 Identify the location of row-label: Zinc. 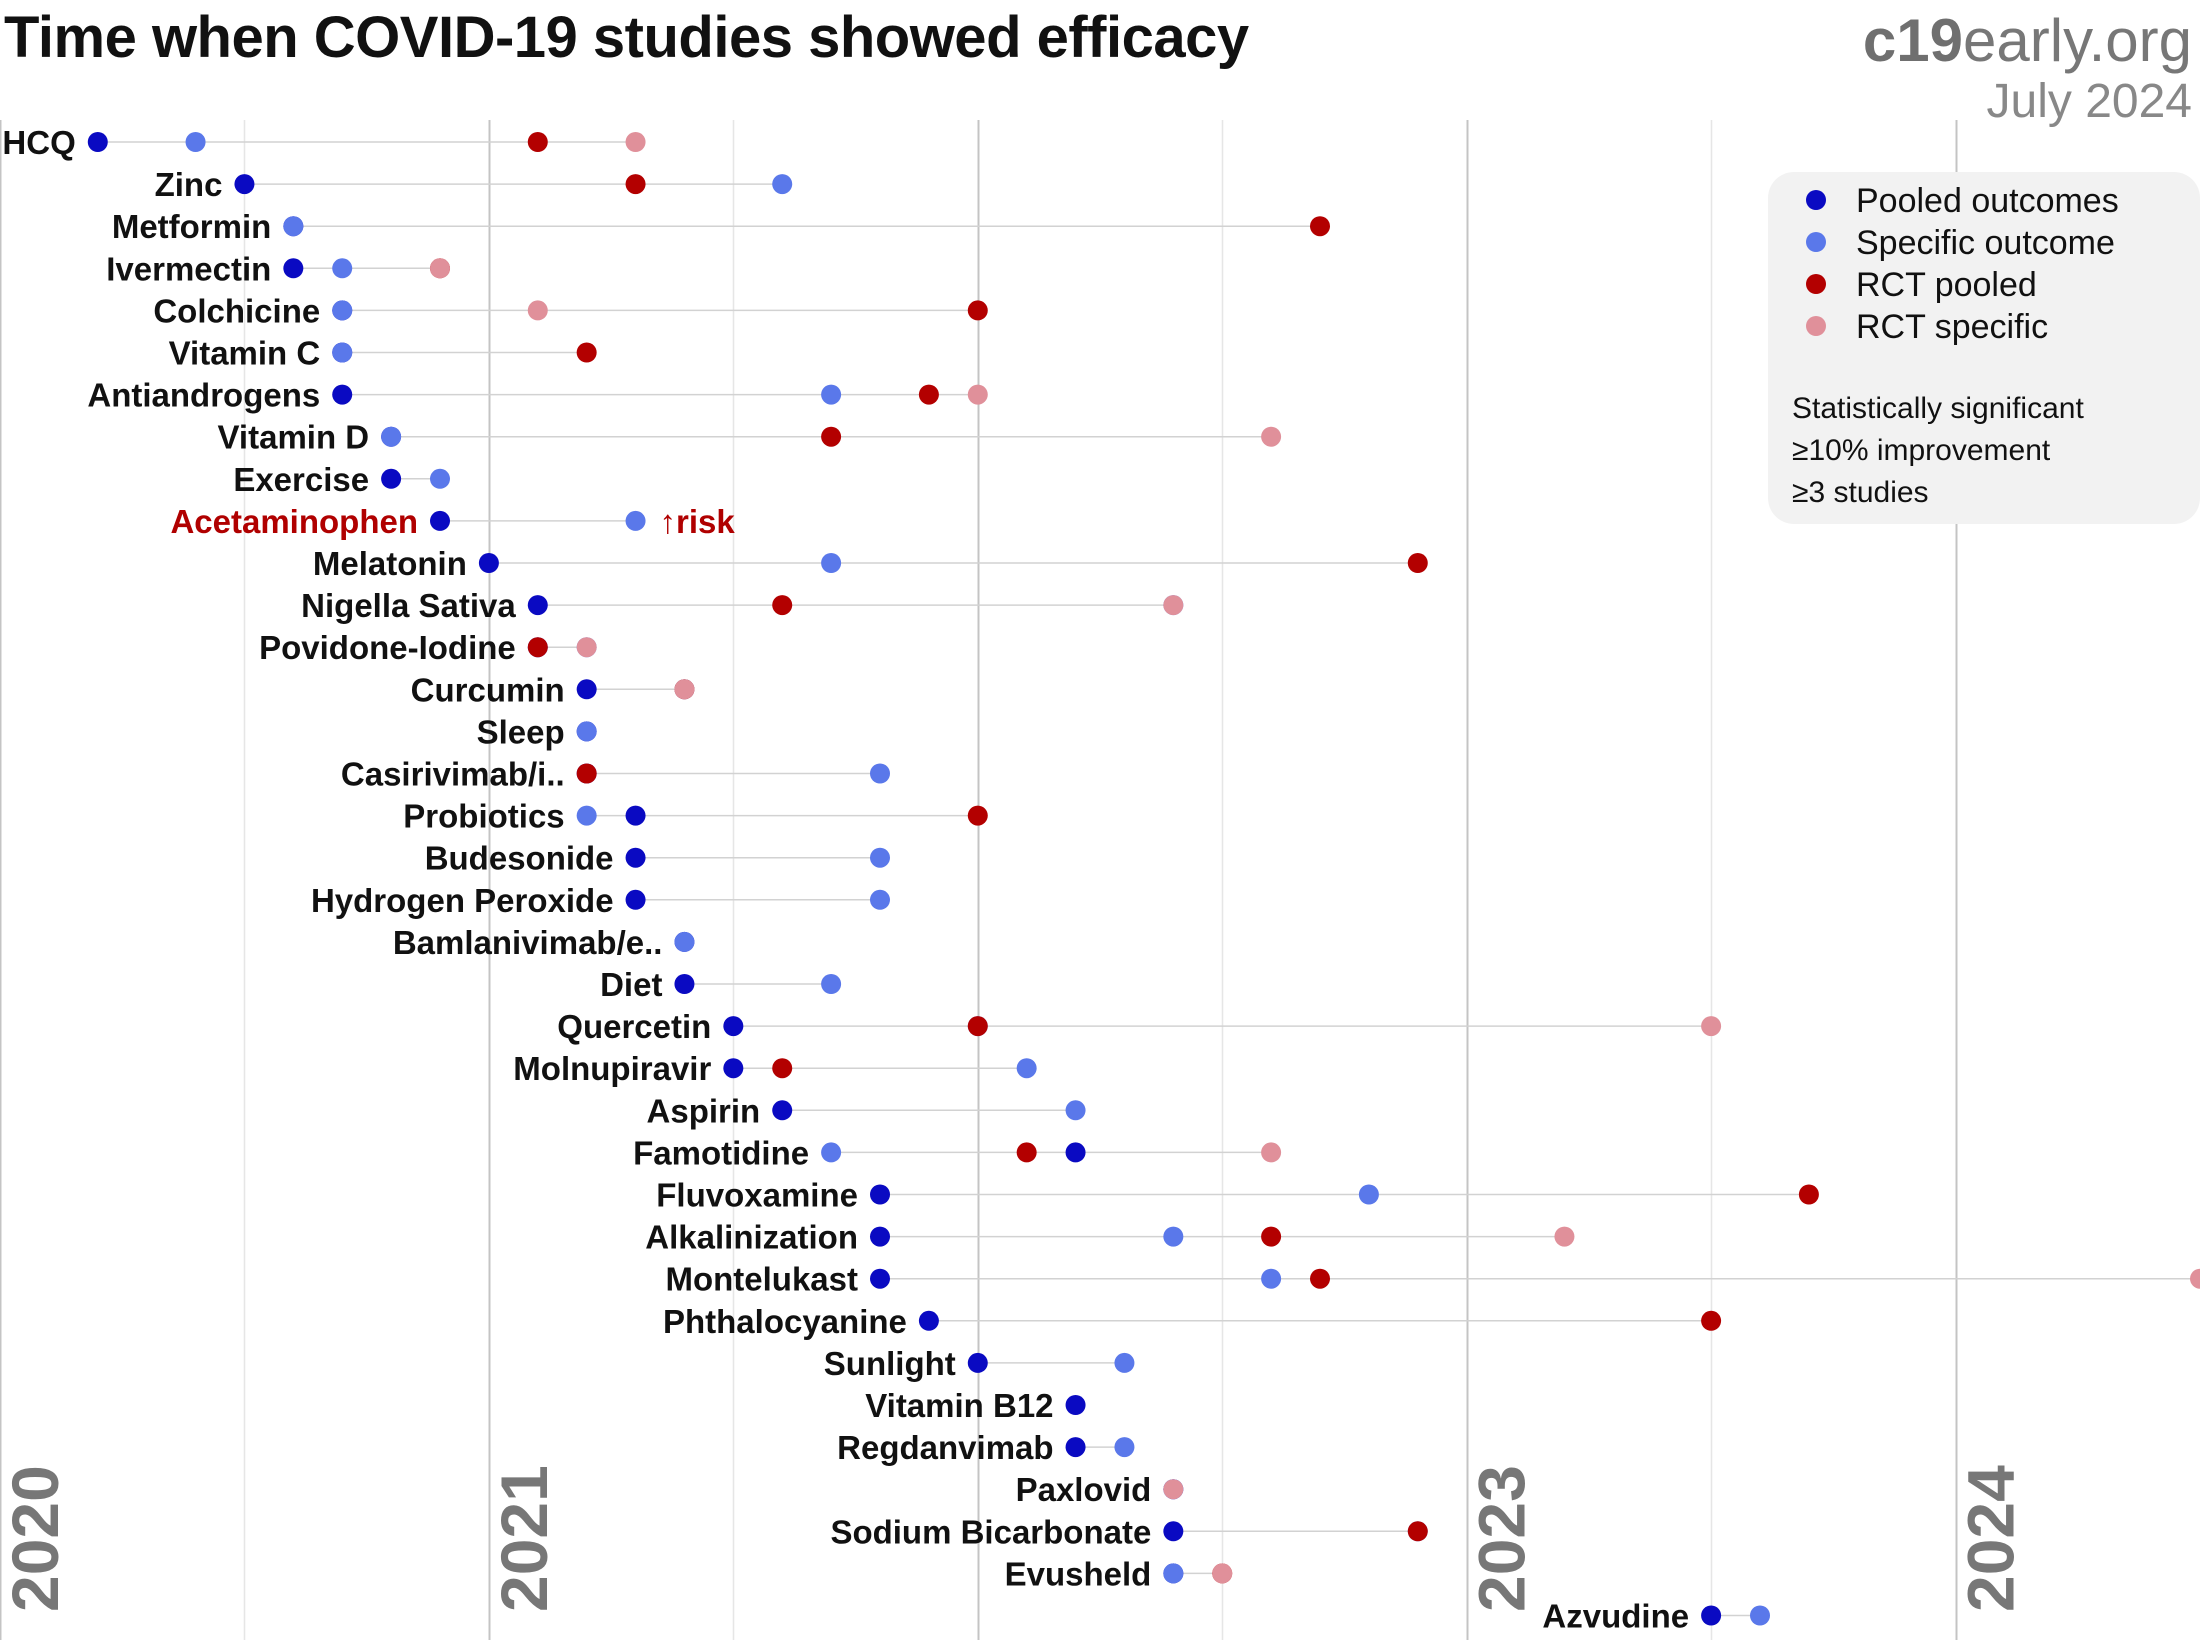
(189, 184).